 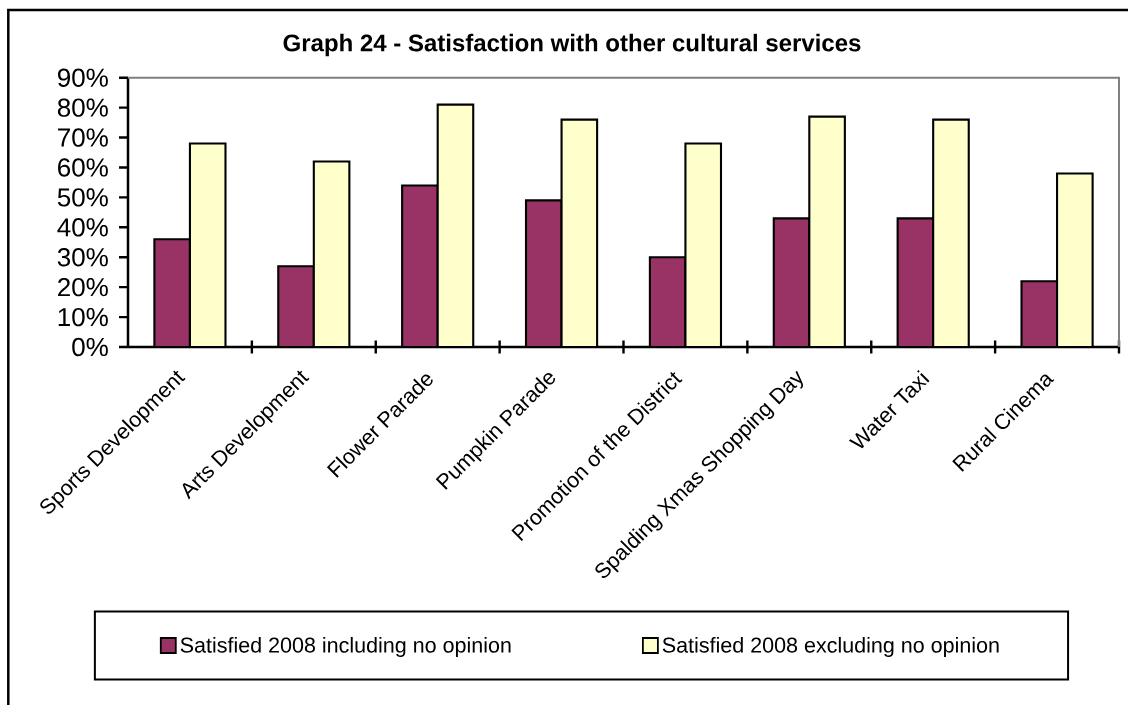 I want to click on y-tick-label: 20%, so click(x=83, y=287).